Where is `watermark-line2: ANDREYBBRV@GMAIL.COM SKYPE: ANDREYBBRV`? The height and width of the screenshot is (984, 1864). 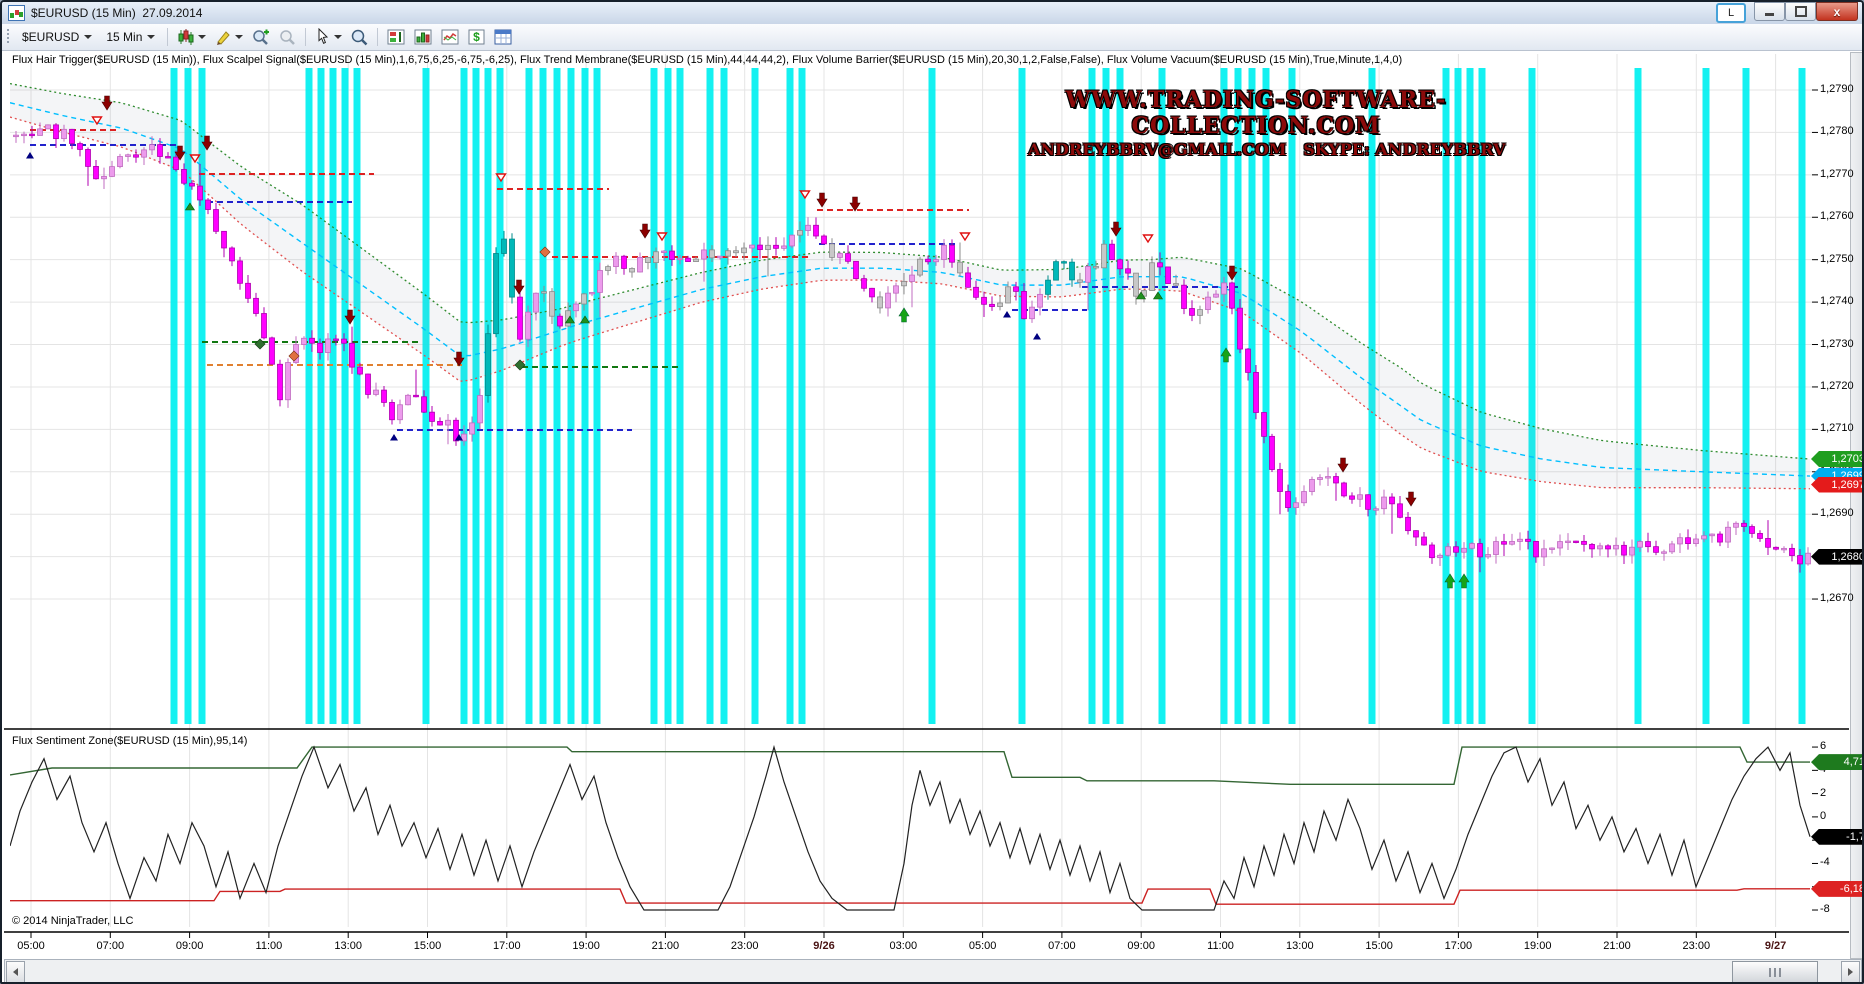
watermark-line2: ANDREYBBRV@GMAIL.COM SKYPE: ANDREYBBRV is located at coordinates (1267, 149).